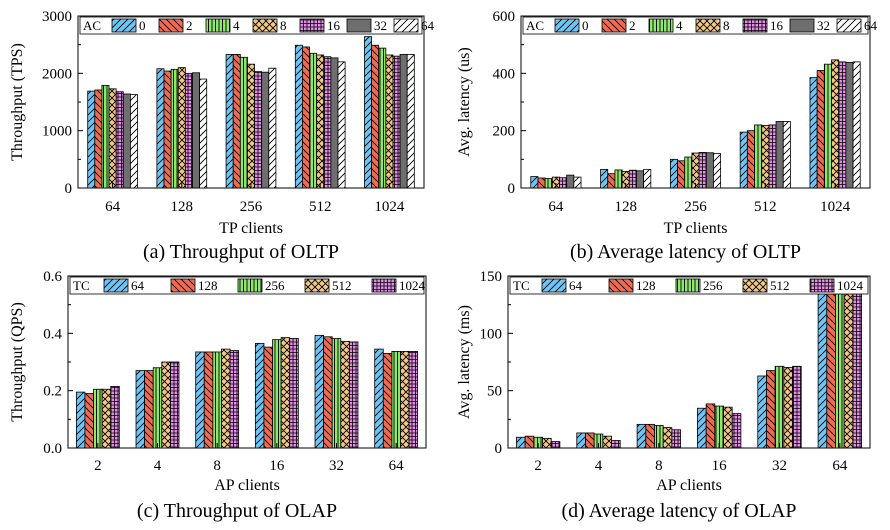 The height and width of the screenshot is (530, 890). I want to click on figure-caption: (c) Throughput of OLAP, so click(237, 511).